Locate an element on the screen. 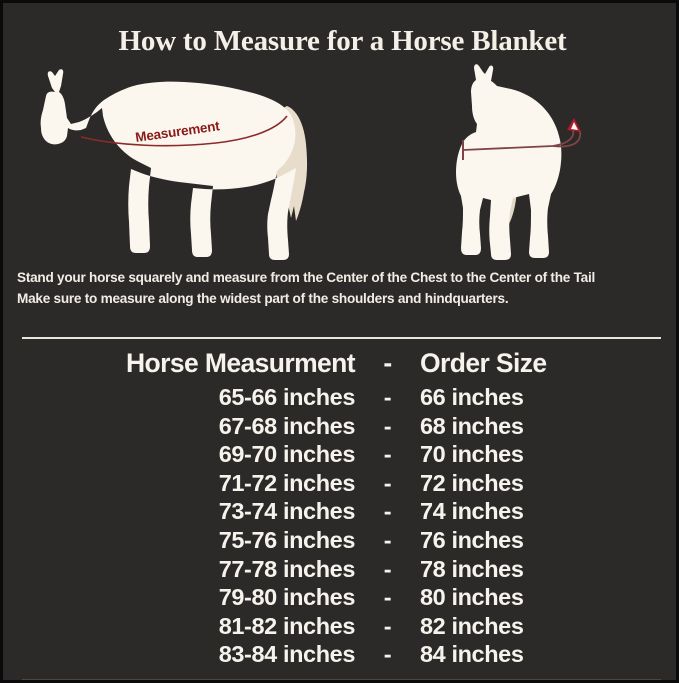 Image resolution: width=679 pixels, height=683 pixels. table-row: 75-76 inches - 76 inches is located at coordinates (339, 540).